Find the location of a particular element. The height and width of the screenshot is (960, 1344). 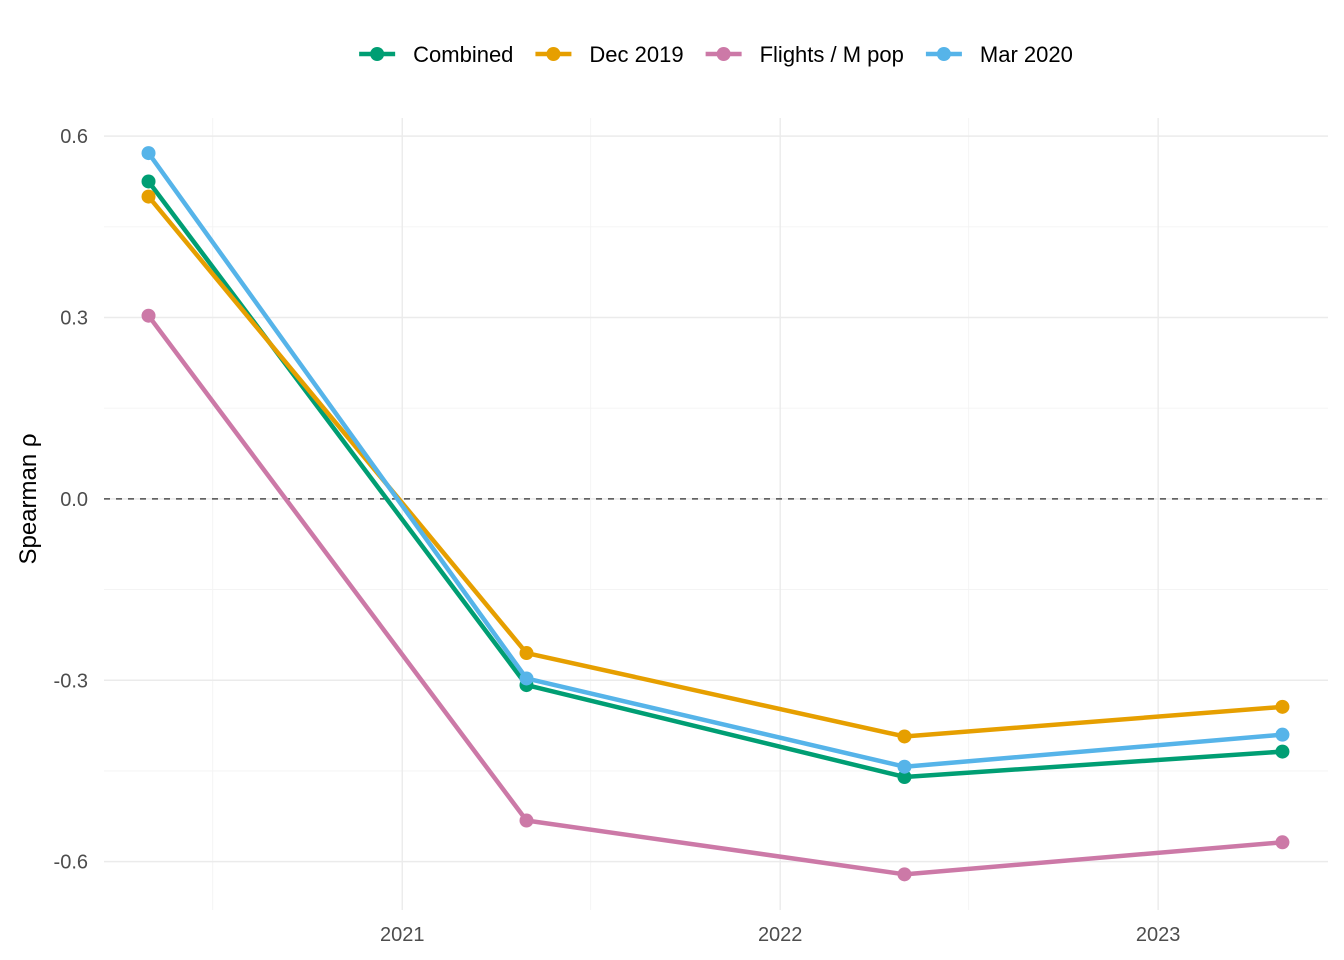

legend-label: Mar 2020 is located at coordinates (1026, 54).